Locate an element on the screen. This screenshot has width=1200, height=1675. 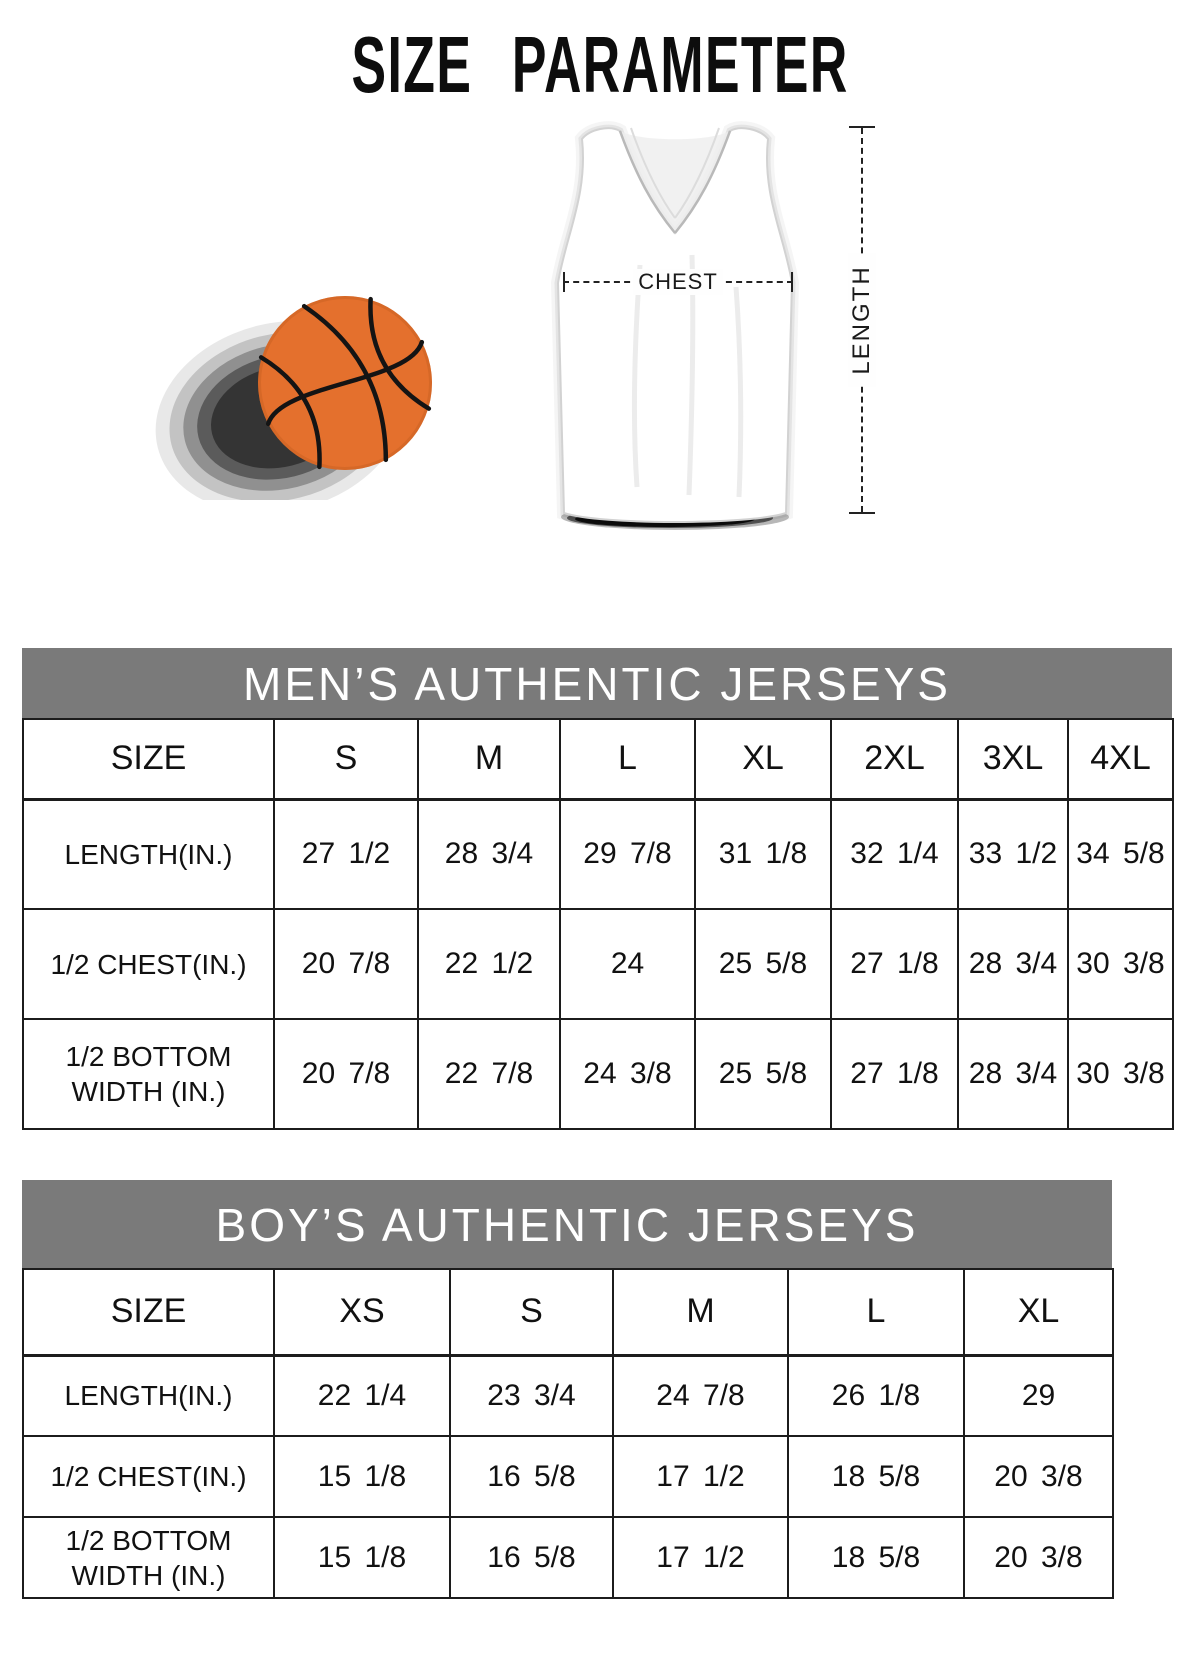
size-value-cell: 26 1/8 is located at coordinates (876, 1395).